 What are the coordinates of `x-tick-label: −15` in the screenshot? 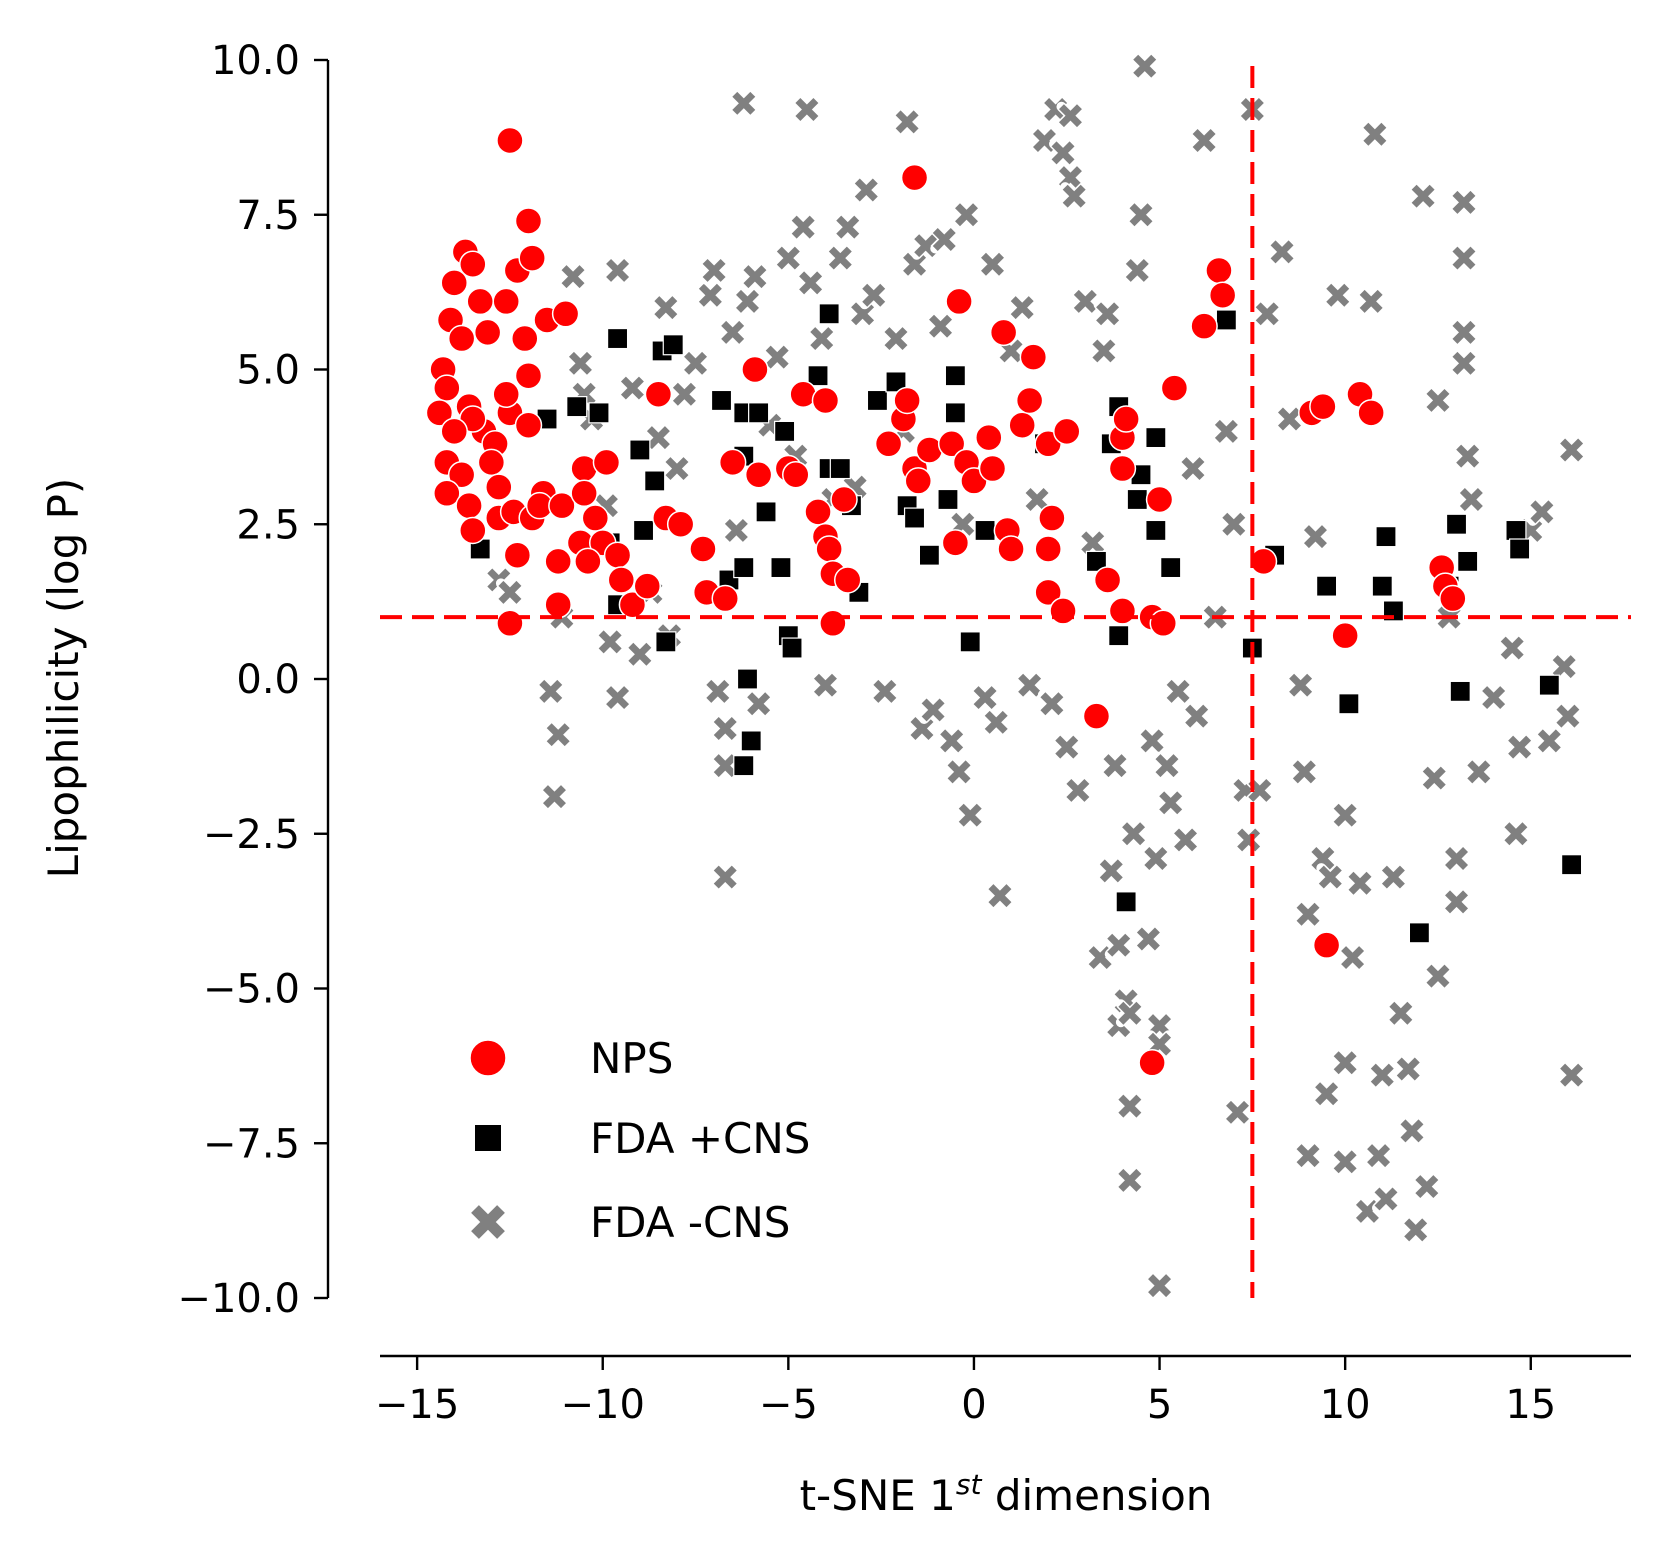 It's located at (417, 1405).